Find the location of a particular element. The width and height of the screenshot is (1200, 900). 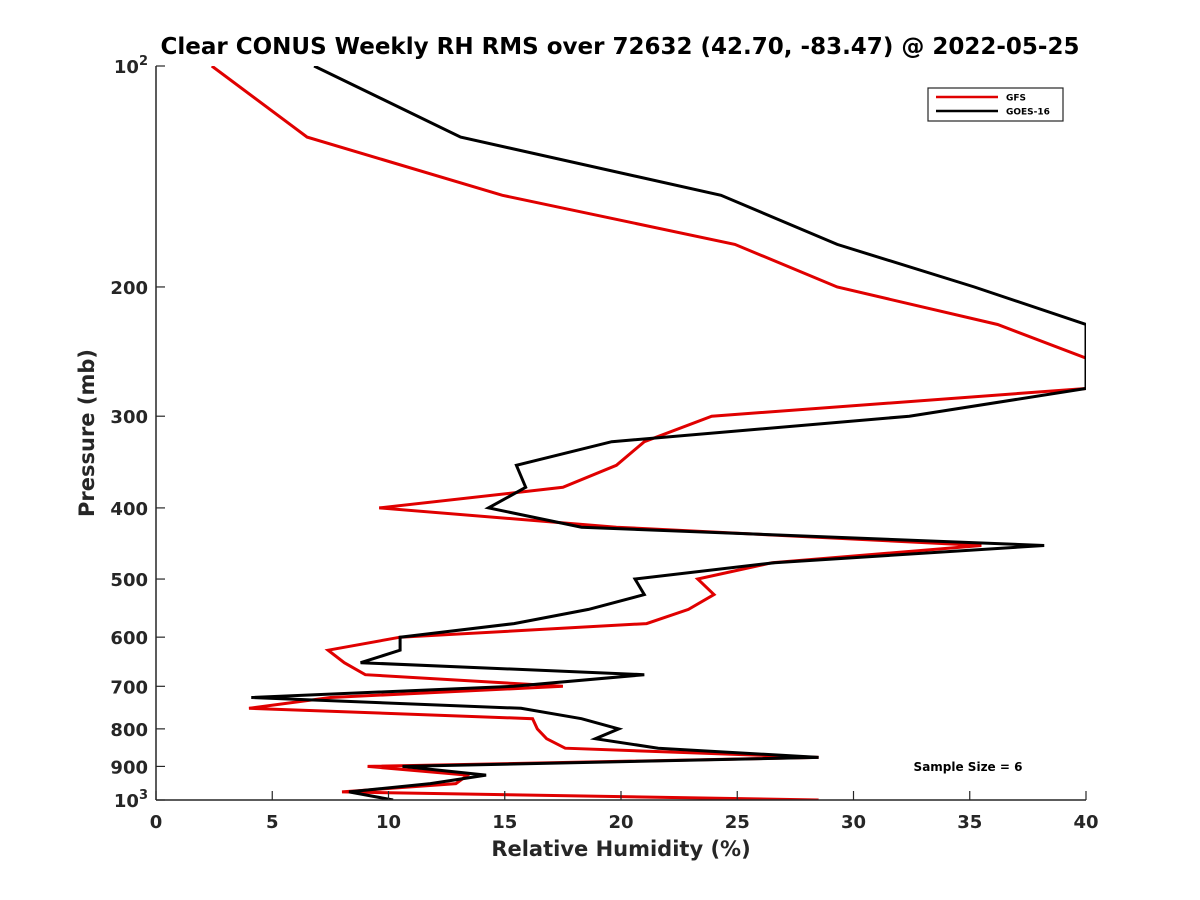

x-tick-label: 25 is located at coordinates (737, 822).